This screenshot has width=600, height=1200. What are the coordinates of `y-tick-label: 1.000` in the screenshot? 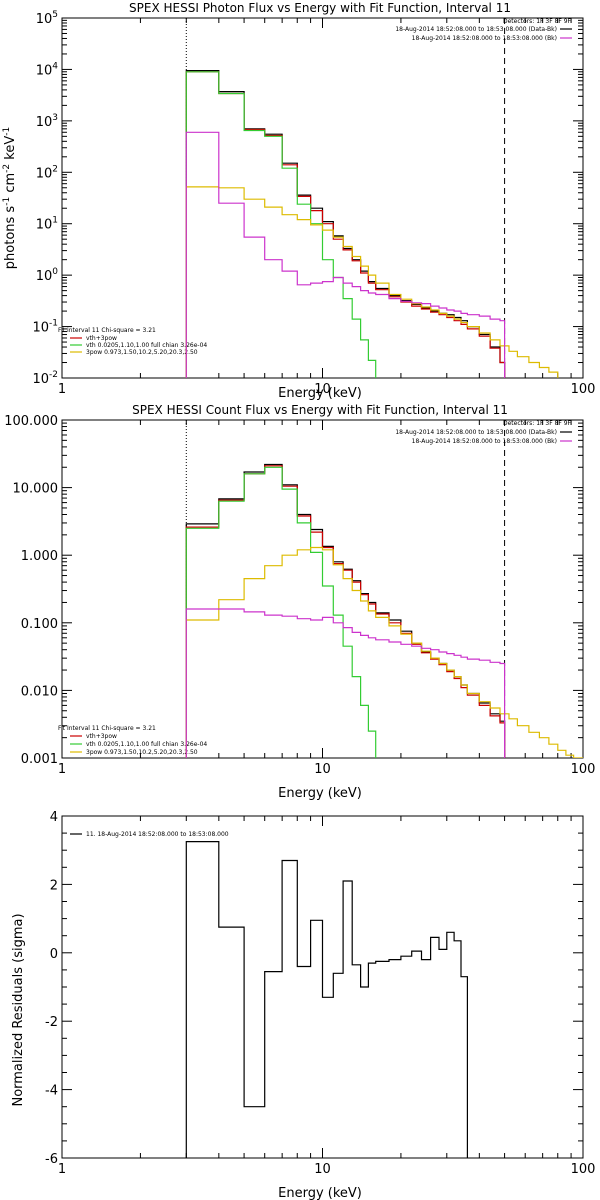 It's located at (39, 556).